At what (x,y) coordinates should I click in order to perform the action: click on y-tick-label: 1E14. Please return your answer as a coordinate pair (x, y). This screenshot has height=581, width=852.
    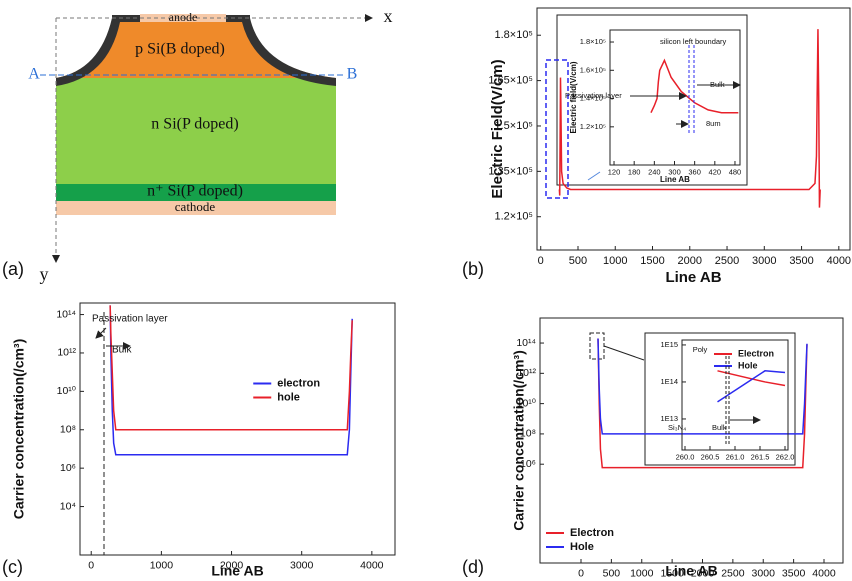
    Looking at the image, I should click on (669, 381).